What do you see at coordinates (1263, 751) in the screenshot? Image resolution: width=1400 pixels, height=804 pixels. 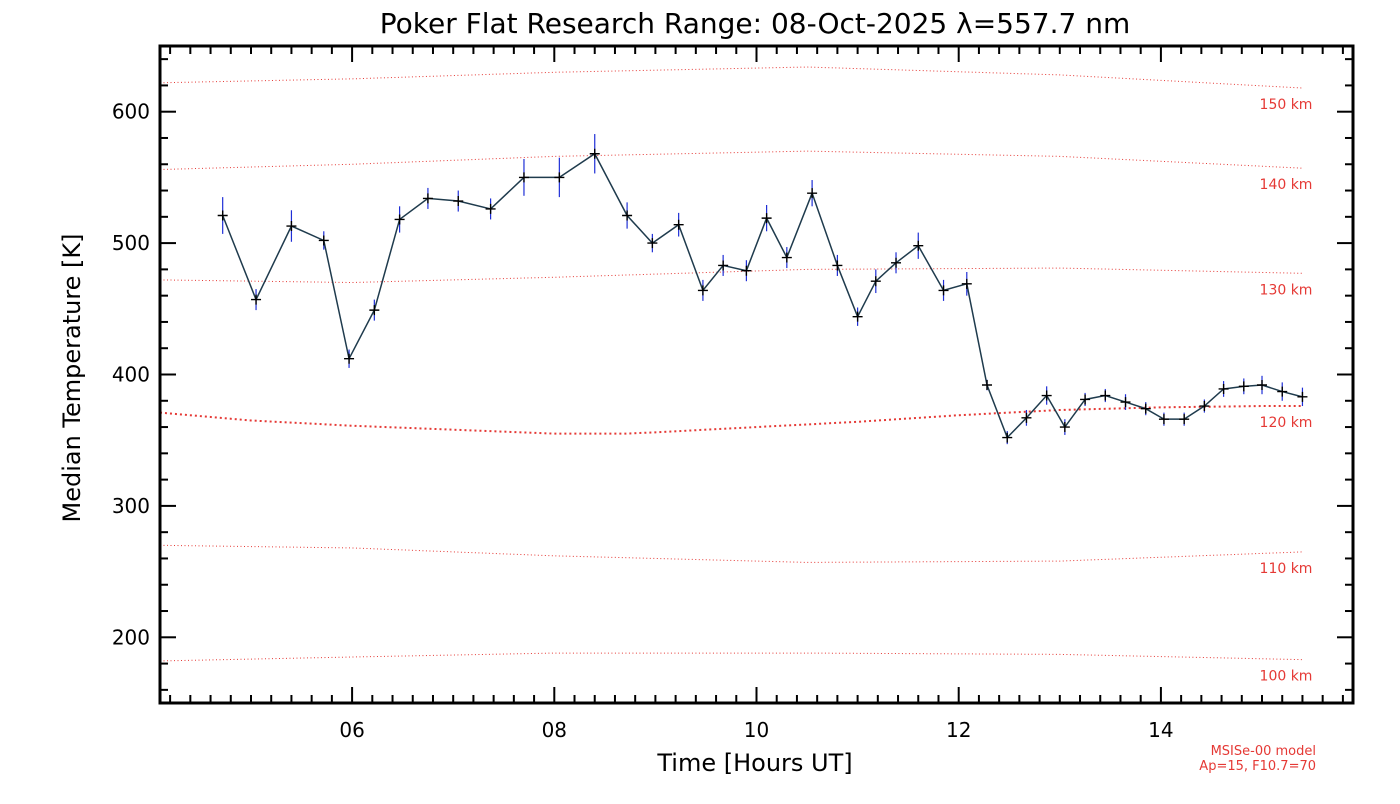 I see `model-note-line: MSISe-00 model` at bounding box center [1263, 751].